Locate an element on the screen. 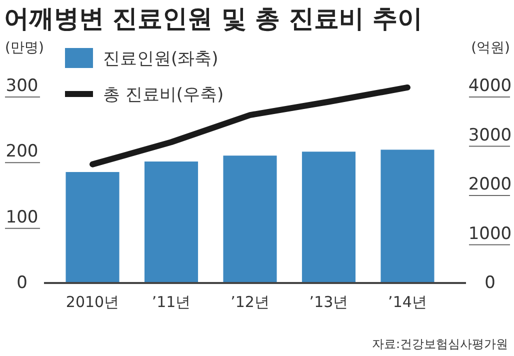 Image resolution: width=514 pixels, height=356 pixels. y-tick-label: 100 is located at coordinates (22, 217).